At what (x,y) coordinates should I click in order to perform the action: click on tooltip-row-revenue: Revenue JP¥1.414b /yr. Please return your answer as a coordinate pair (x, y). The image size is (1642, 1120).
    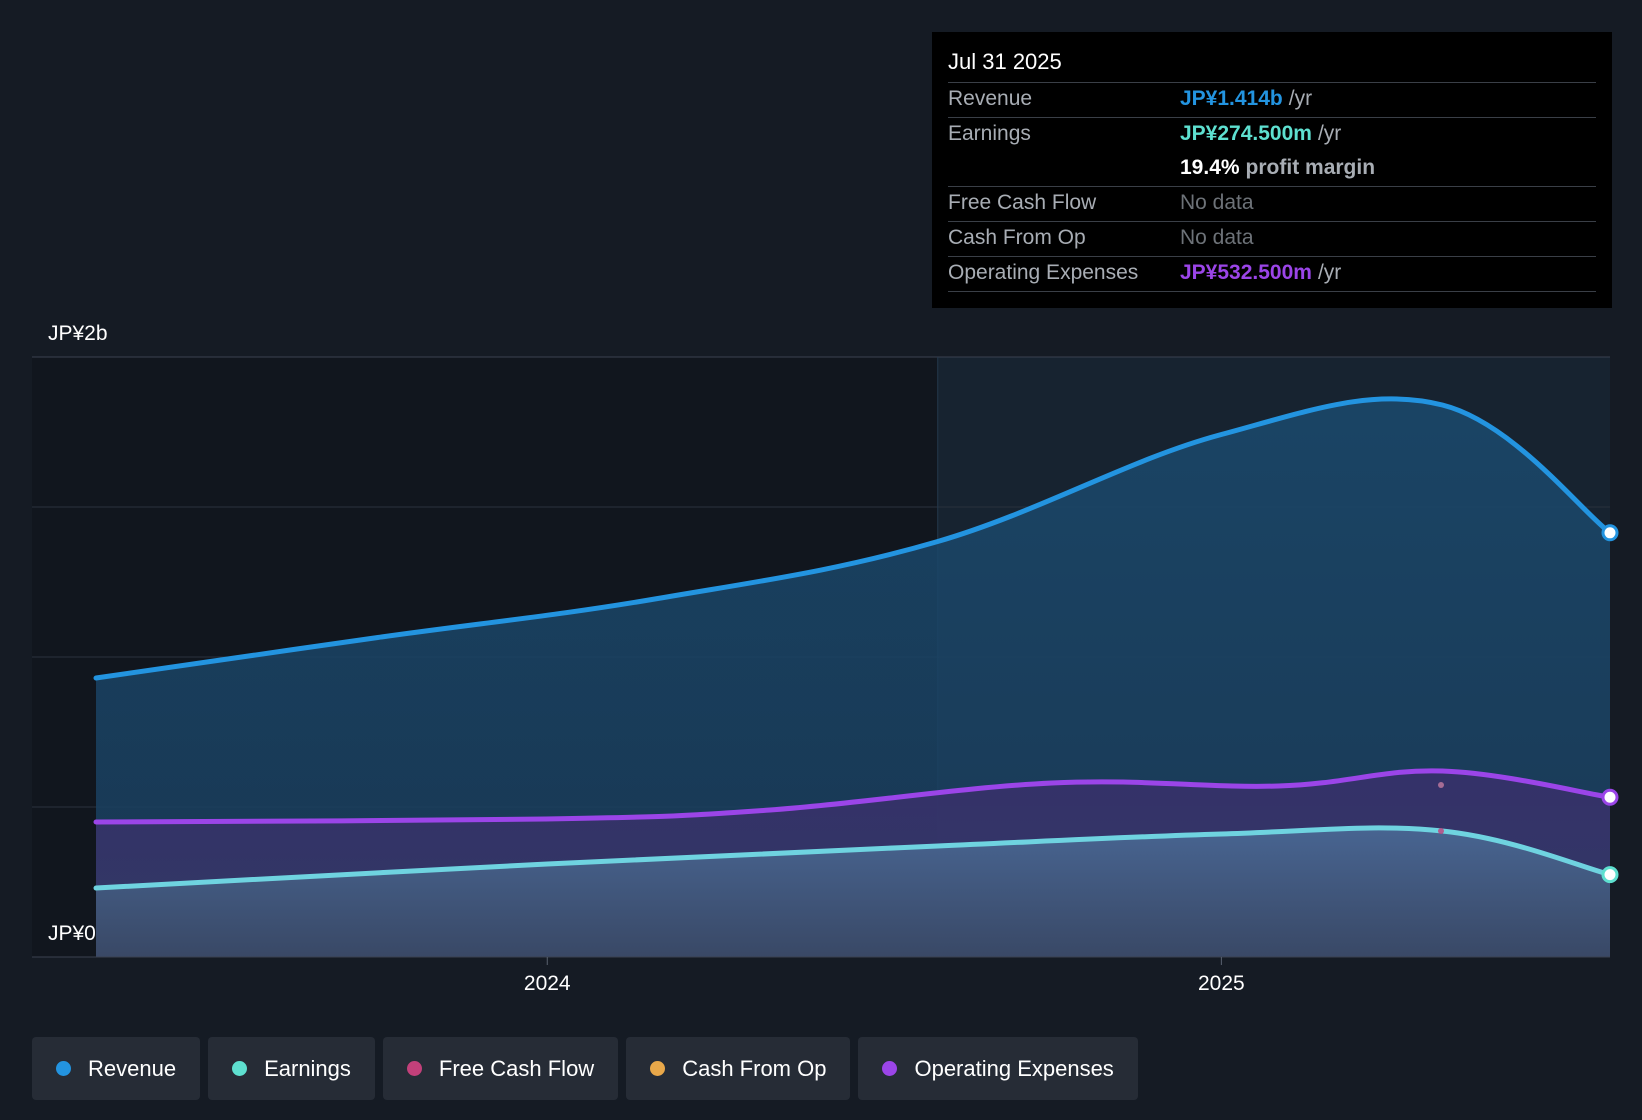
    Looking at the image, I should click on (1272, 99).